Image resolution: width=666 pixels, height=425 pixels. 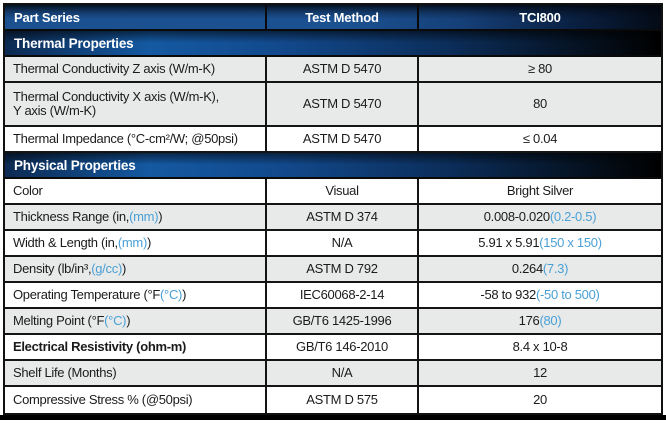 I want to click on value-cell: -58 to 932 (-50 to 500), so click(x=539, y=295).